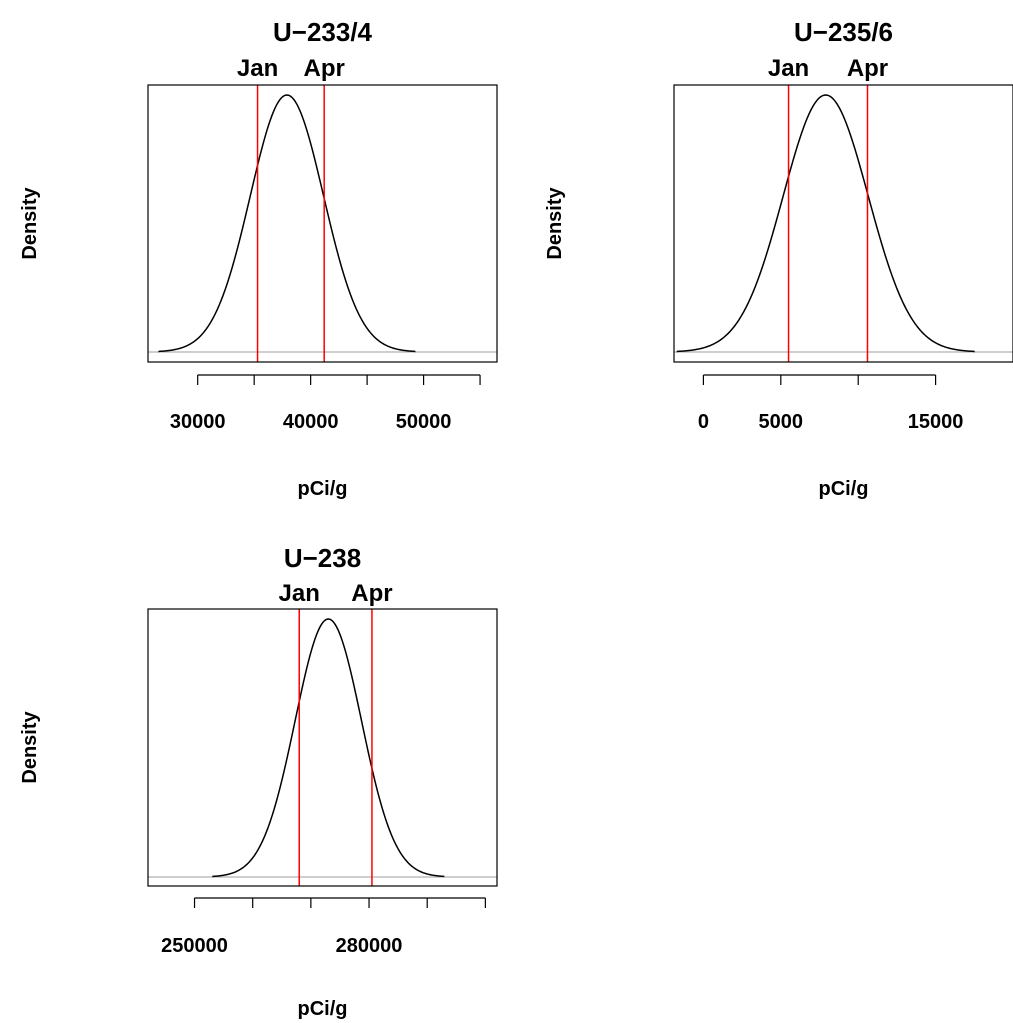 The width and height of the screenshot is (1013, 1023). I want to click on x-tick-label: 250000, so click(194, 946).